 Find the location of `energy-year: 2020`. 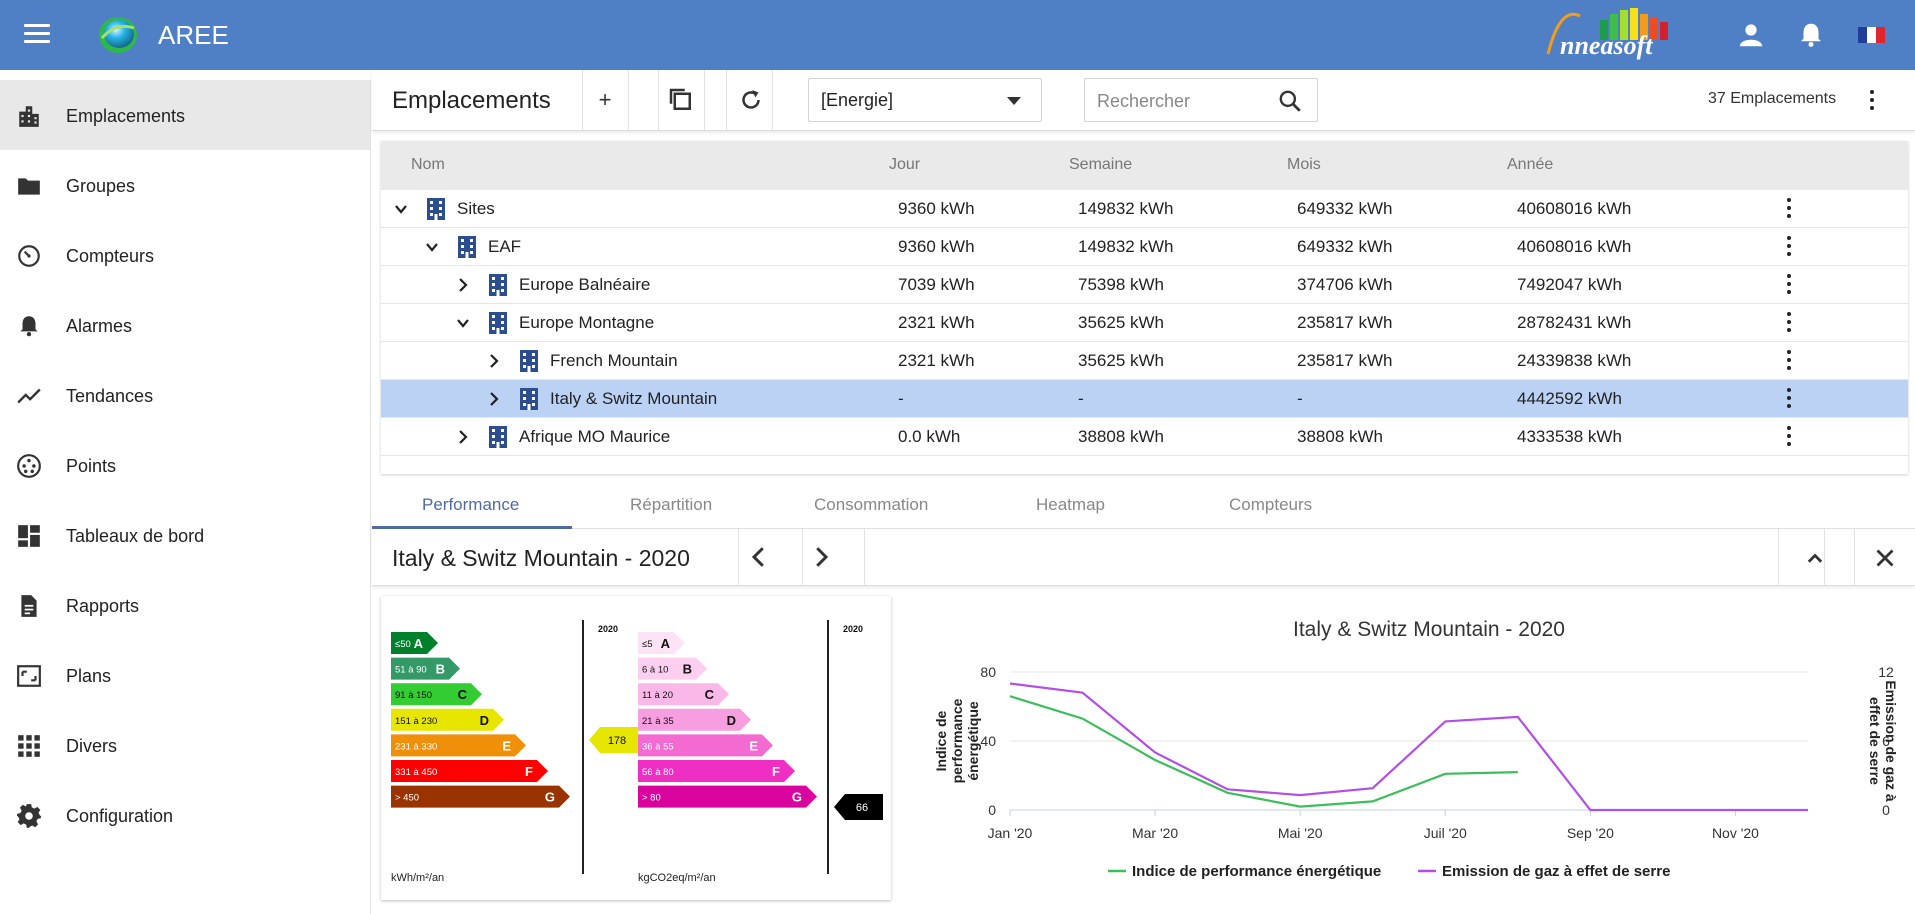

energy-year: 2020 is located at coordinates (608, 629).